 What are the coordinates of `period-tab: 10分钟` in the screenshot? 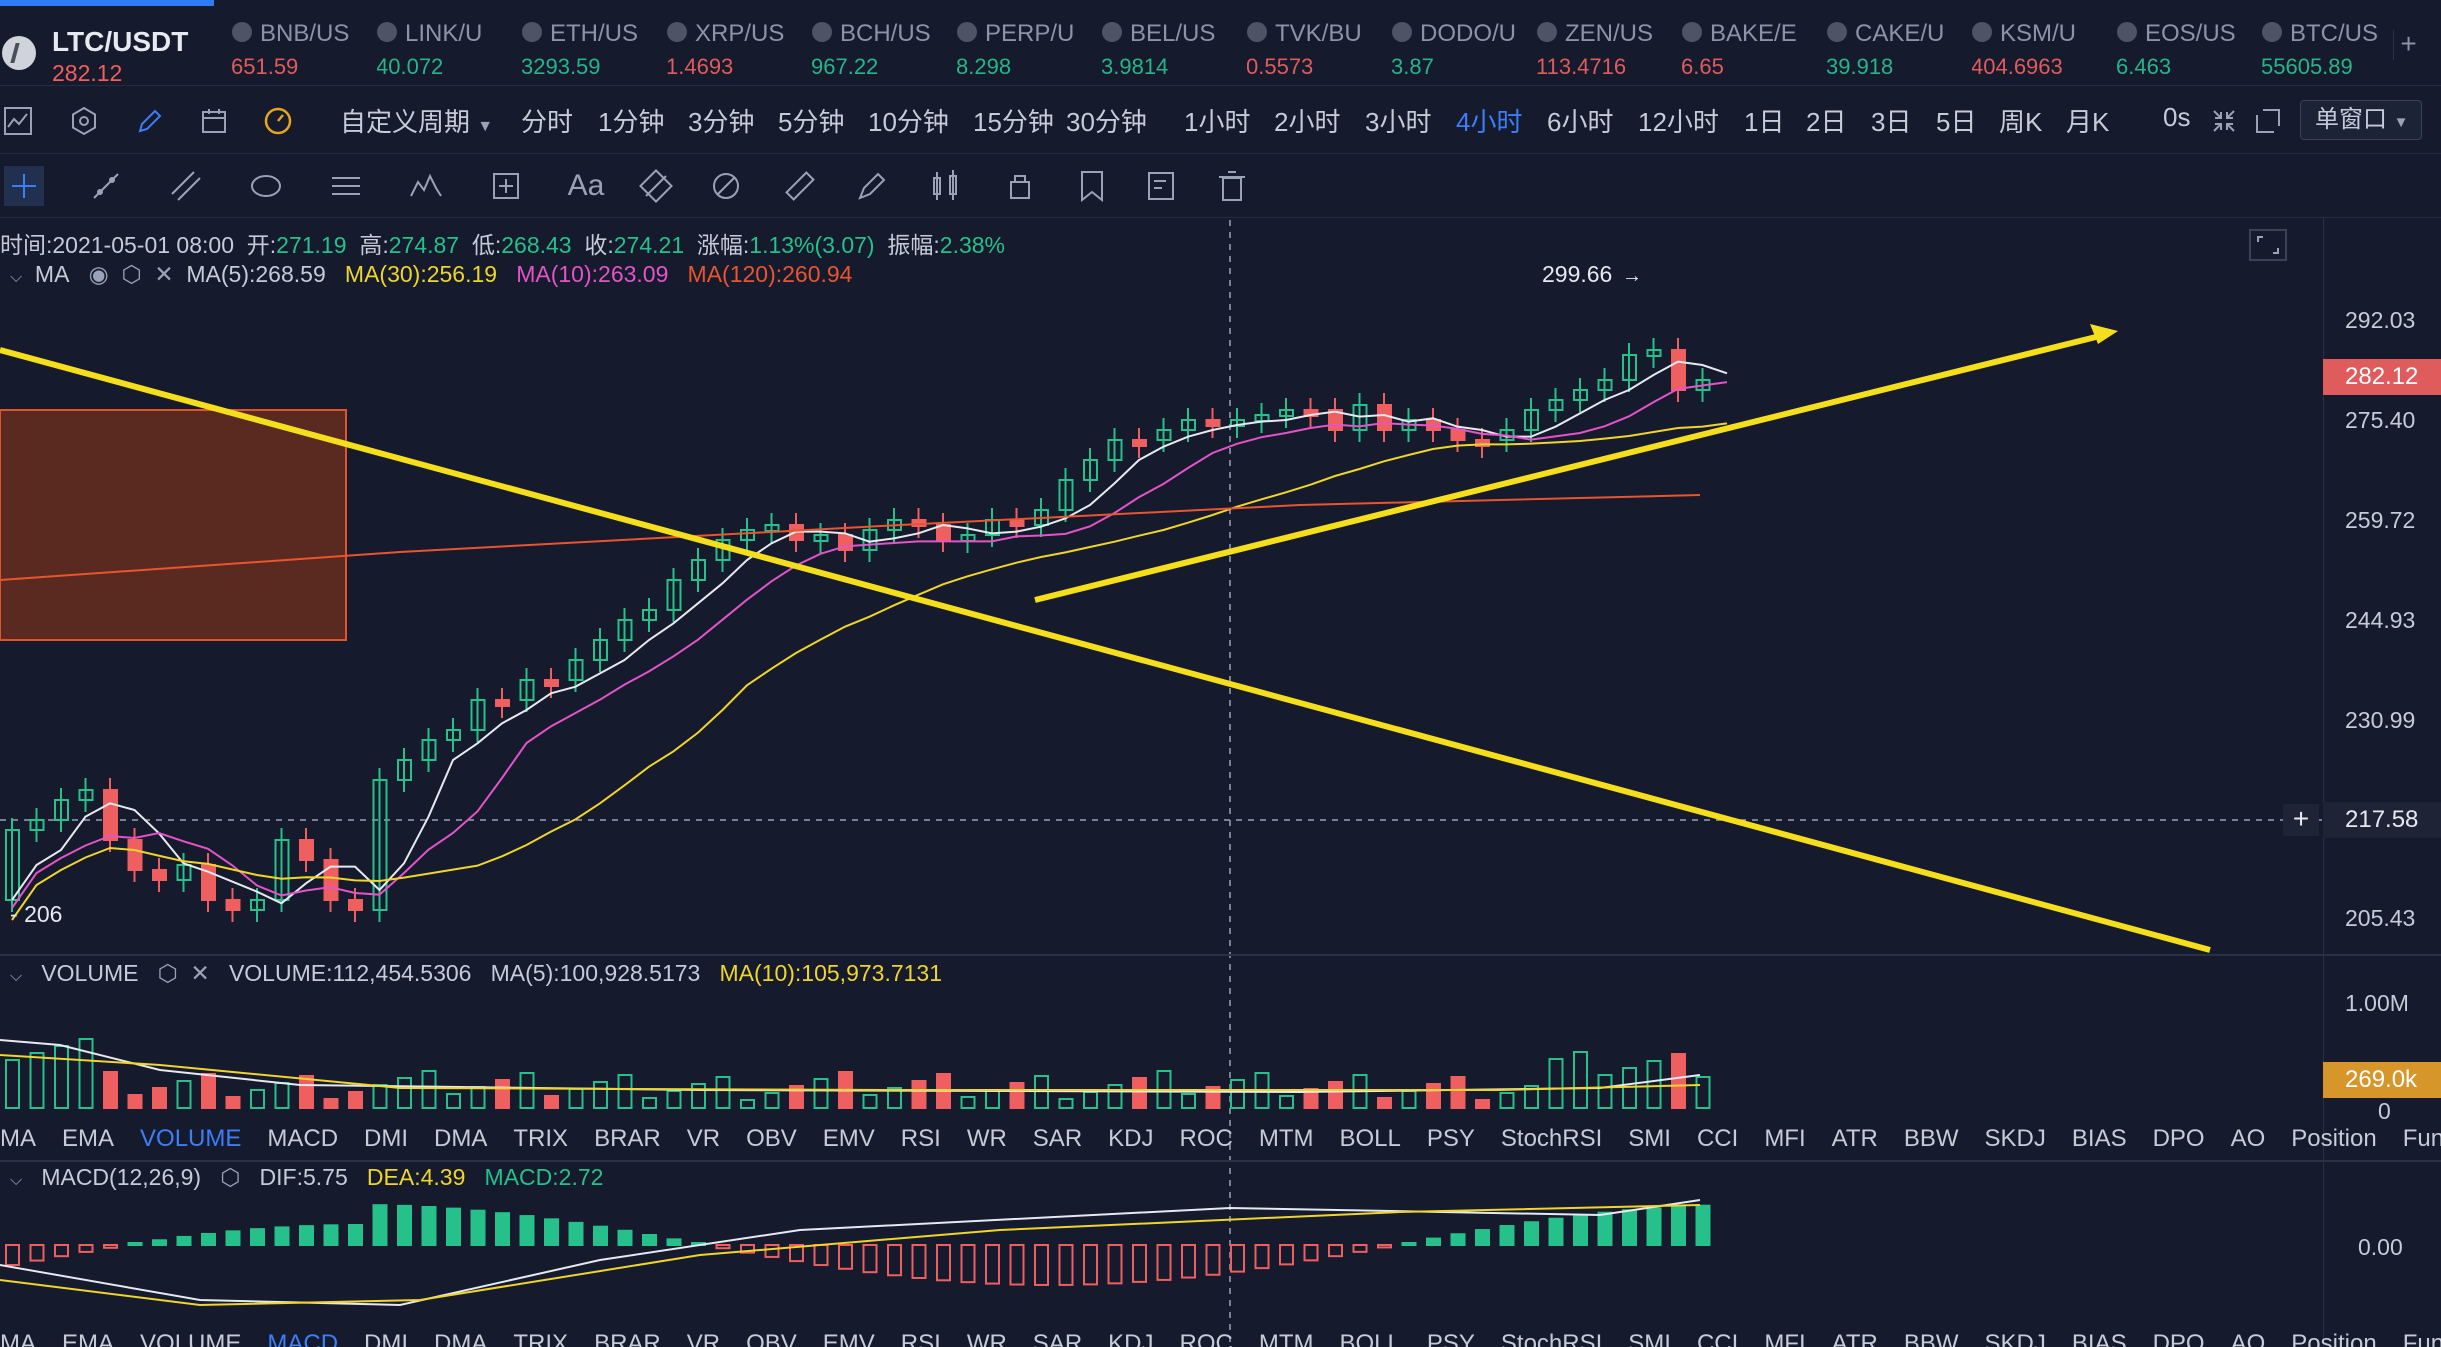 It's located at (908, 122).